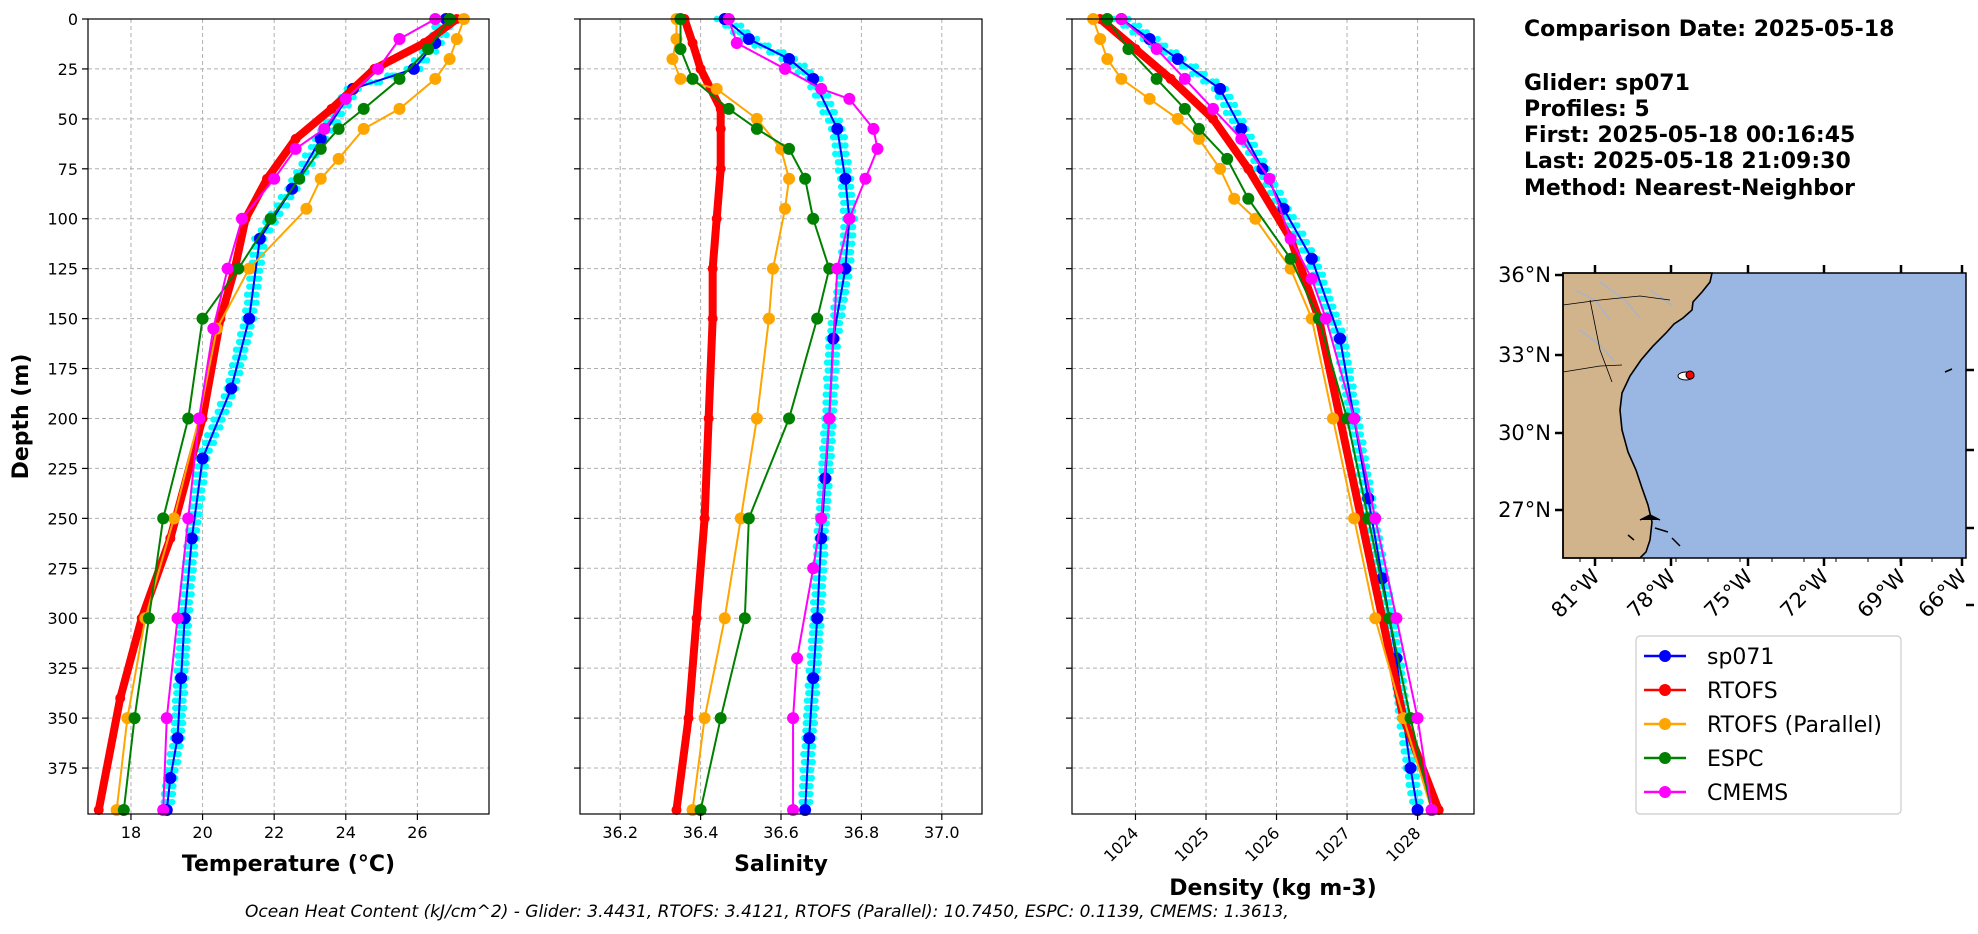  What do you see at coordinates (1687, 161) in the screenshot?
I see `last-time: Last: 2025-05-18 21:09:30` at bounding box center [1687, 161].